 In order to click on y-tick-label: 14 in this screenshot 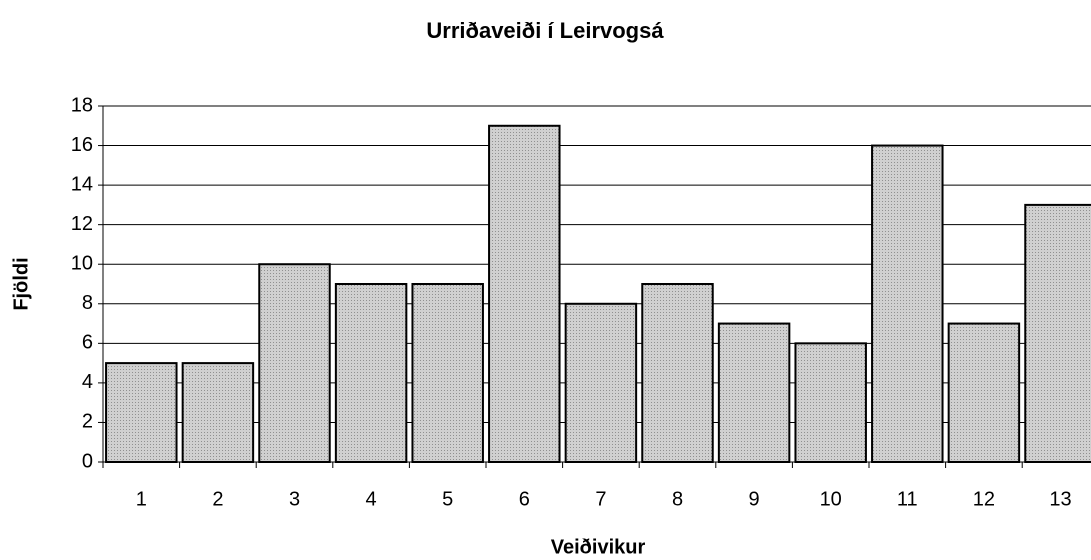, I will do `click(82, 184)`.